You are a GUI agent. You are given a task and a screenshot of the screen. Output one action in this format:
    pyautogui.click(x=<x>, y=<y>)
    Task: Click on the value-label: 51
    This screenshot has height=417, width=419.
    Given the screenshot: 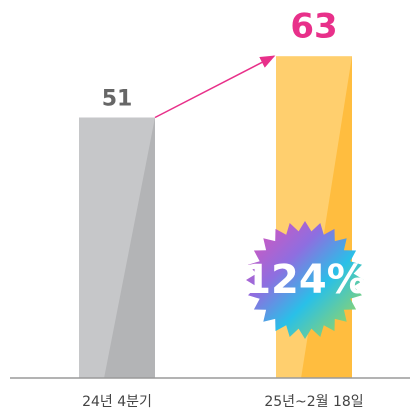 What is the action you would take?
    pyautogui.click(x=117, y=98)
    